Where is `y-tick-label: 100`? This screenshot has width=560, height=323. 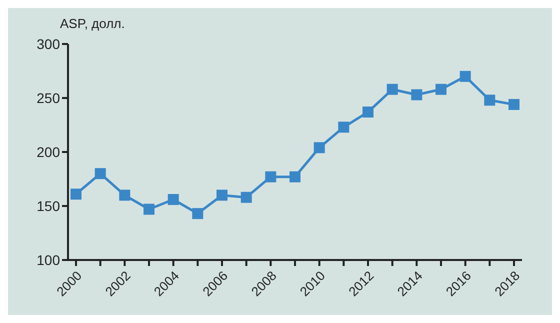 y-tick-label: 100 is located at coordinates (48, 260).